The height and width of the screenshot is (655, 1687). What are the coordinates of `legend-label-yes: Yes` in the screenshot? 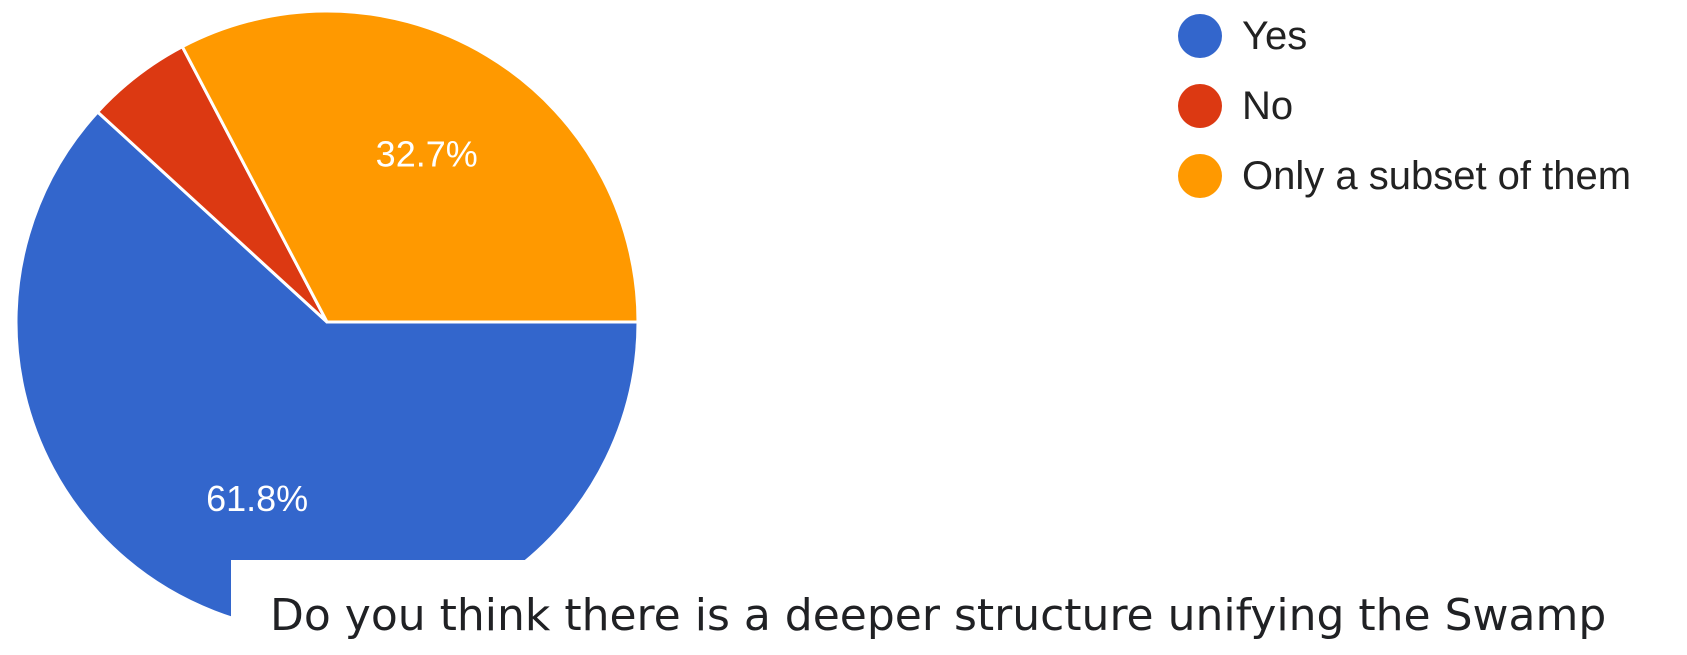 It's located at (1275, 35).